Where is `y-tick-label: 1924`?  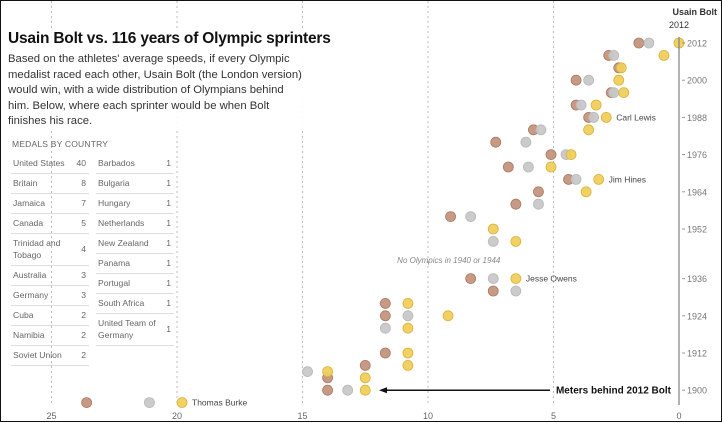
y-tick-label: 1924 is located at coordinates (697, 316).